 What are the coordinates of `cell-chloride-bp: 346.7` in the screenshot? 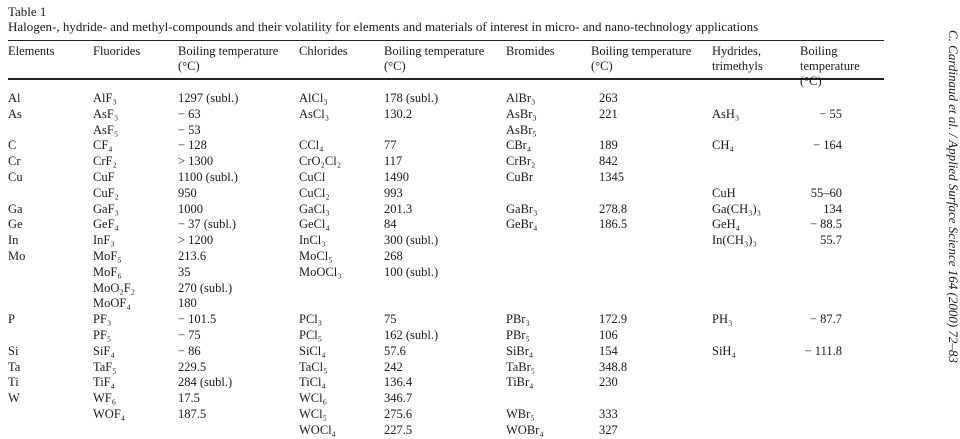 It's located at (398, 398).